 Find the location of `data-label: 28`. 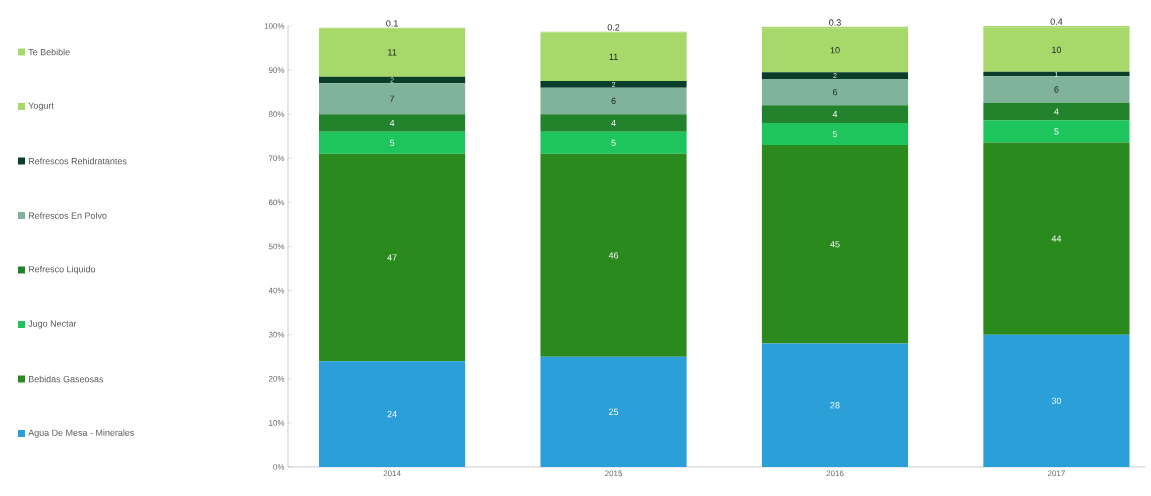

data-label: 28 is located at coordinates (835, 405).